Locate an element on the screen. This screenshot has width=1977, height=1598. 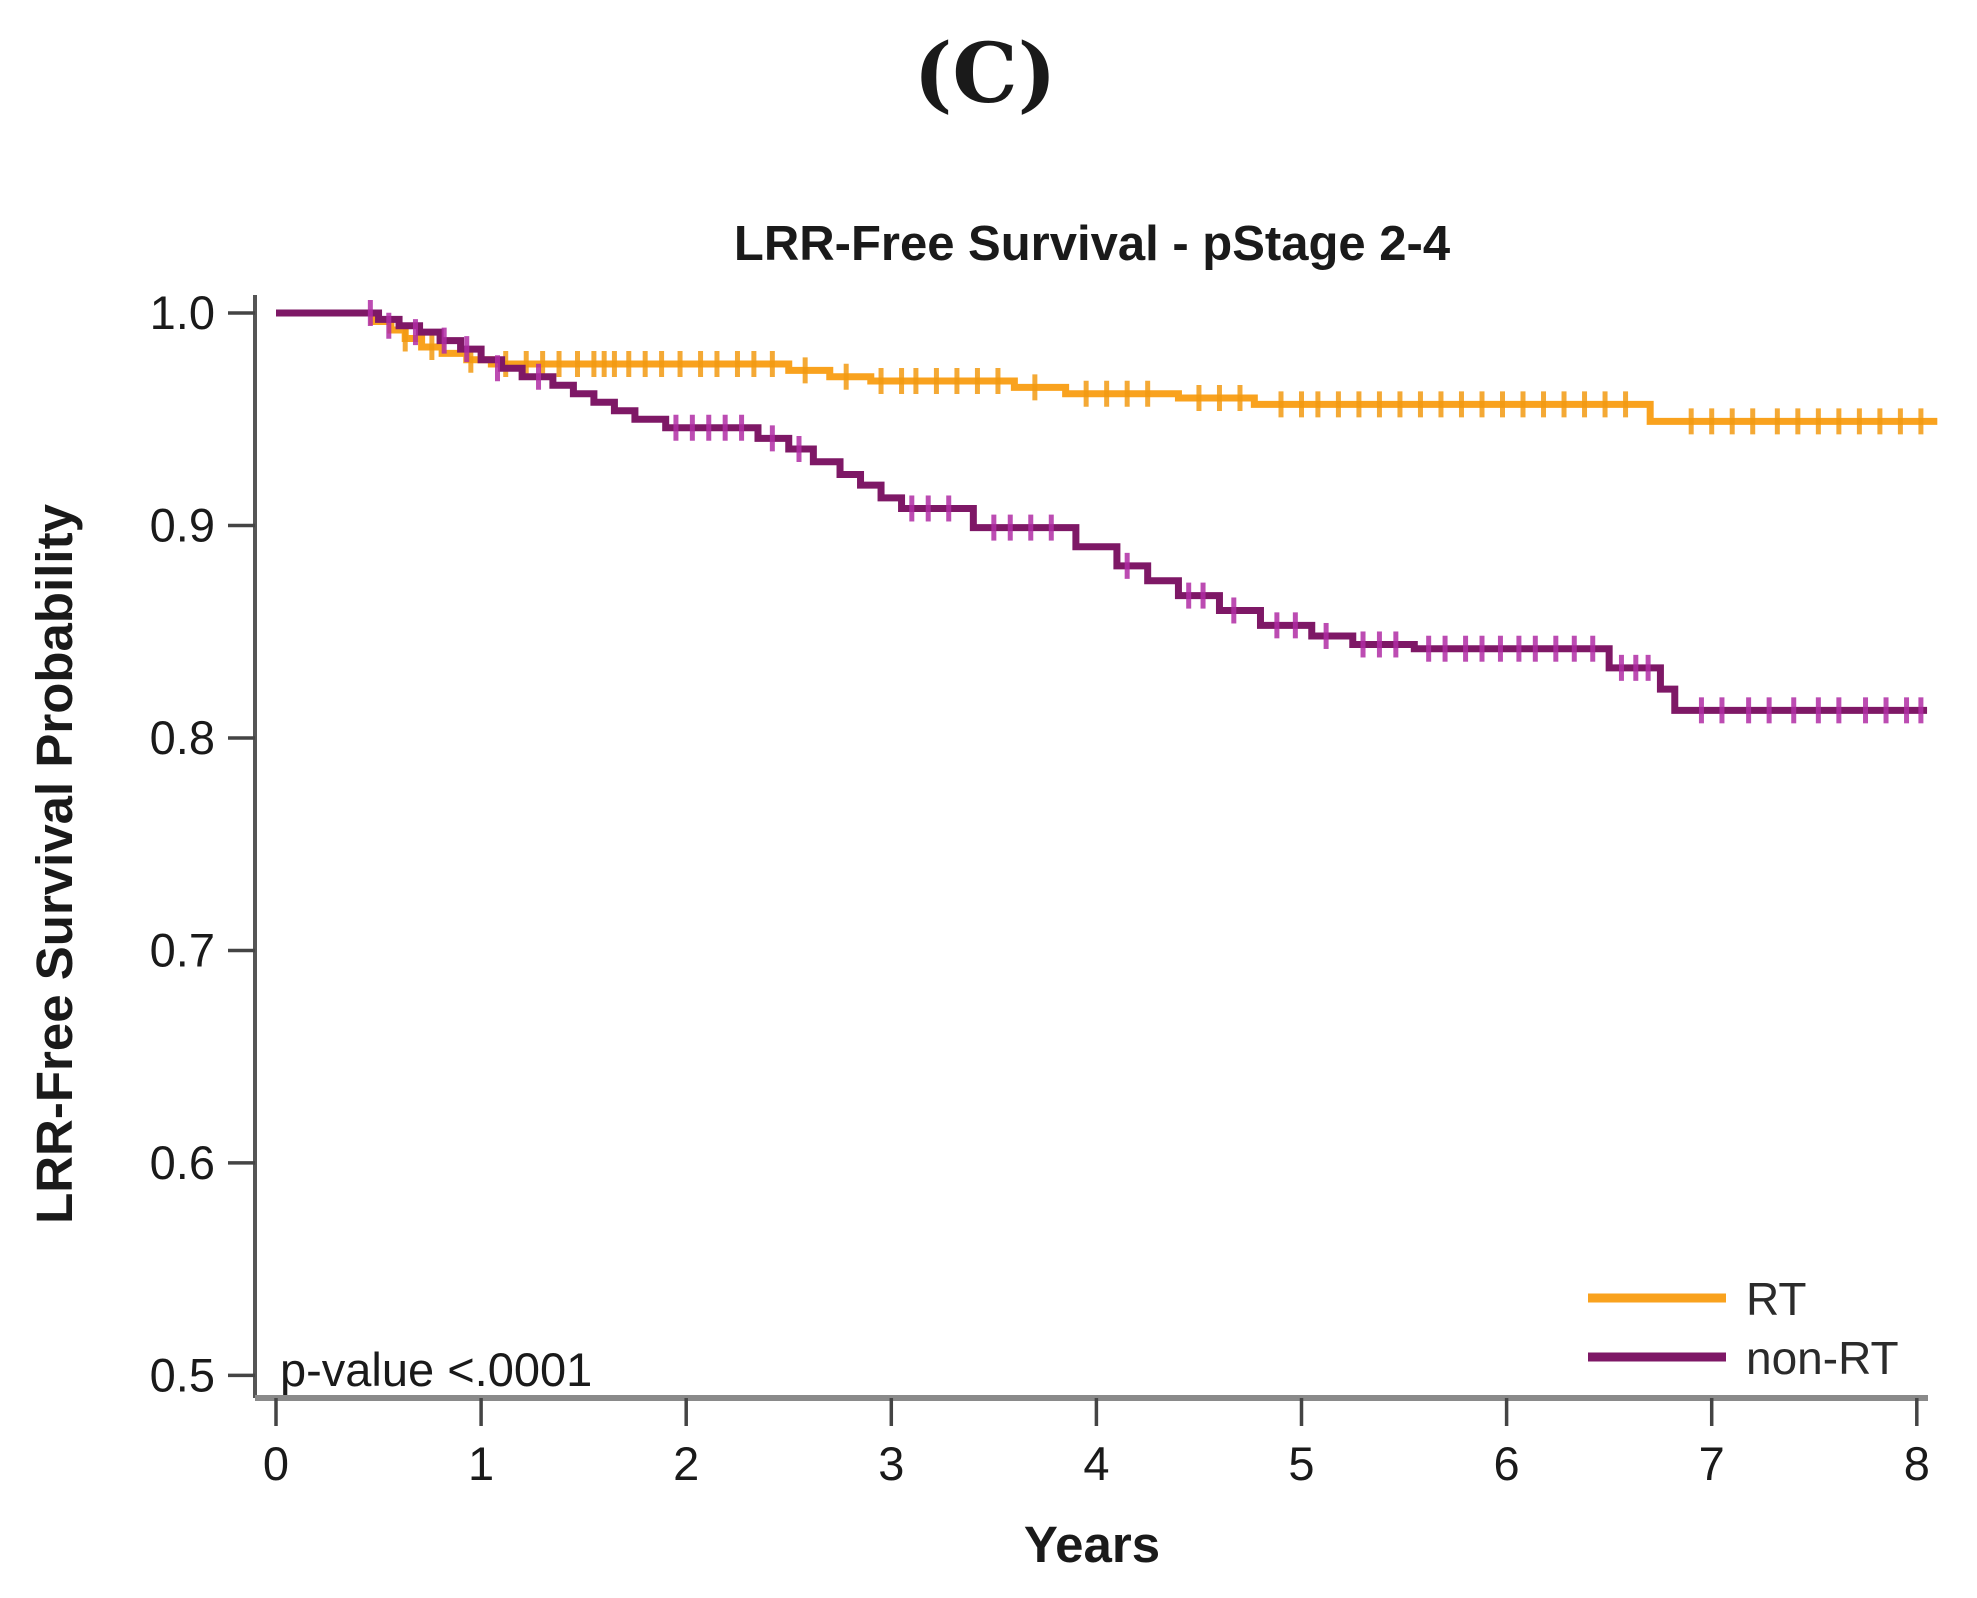
legend-nonrt-label: non-RT is located at coordinates (1822, 1358).